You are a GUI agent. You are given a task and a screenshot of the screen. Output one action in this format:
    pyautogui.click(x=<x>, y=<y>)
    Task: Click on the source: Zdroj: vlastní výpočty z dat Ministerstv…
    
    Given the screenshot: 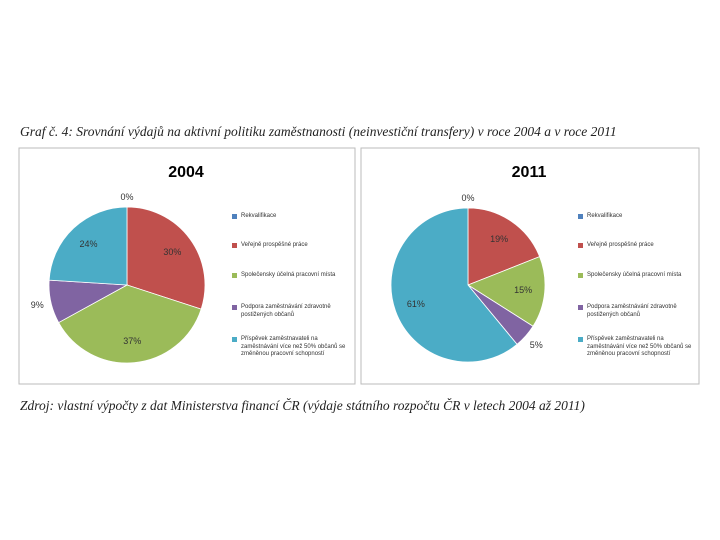 What is the action you would take?
    pyautogui.click(x=302, y=405)
    